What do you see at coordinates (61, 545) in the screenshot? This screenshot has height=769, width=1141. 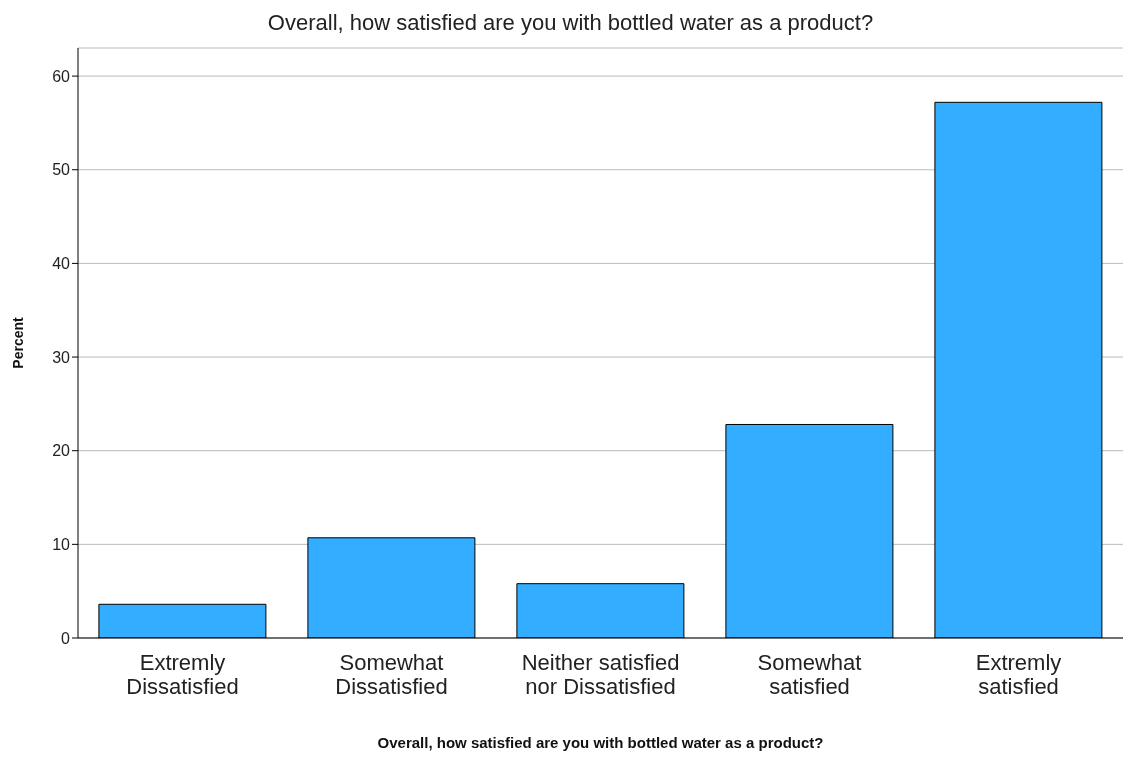 I see `y-tick-label: 10` at bounding box center [61, 545].